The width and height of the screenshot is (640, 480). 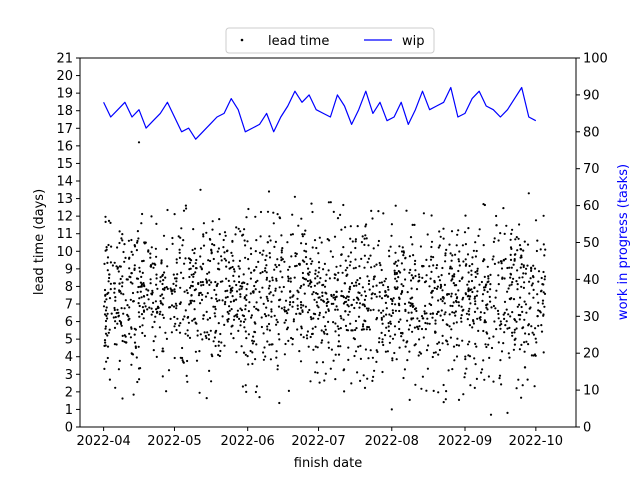 I want to click on y2-tick-label: 20, so click(x=591, y=354).